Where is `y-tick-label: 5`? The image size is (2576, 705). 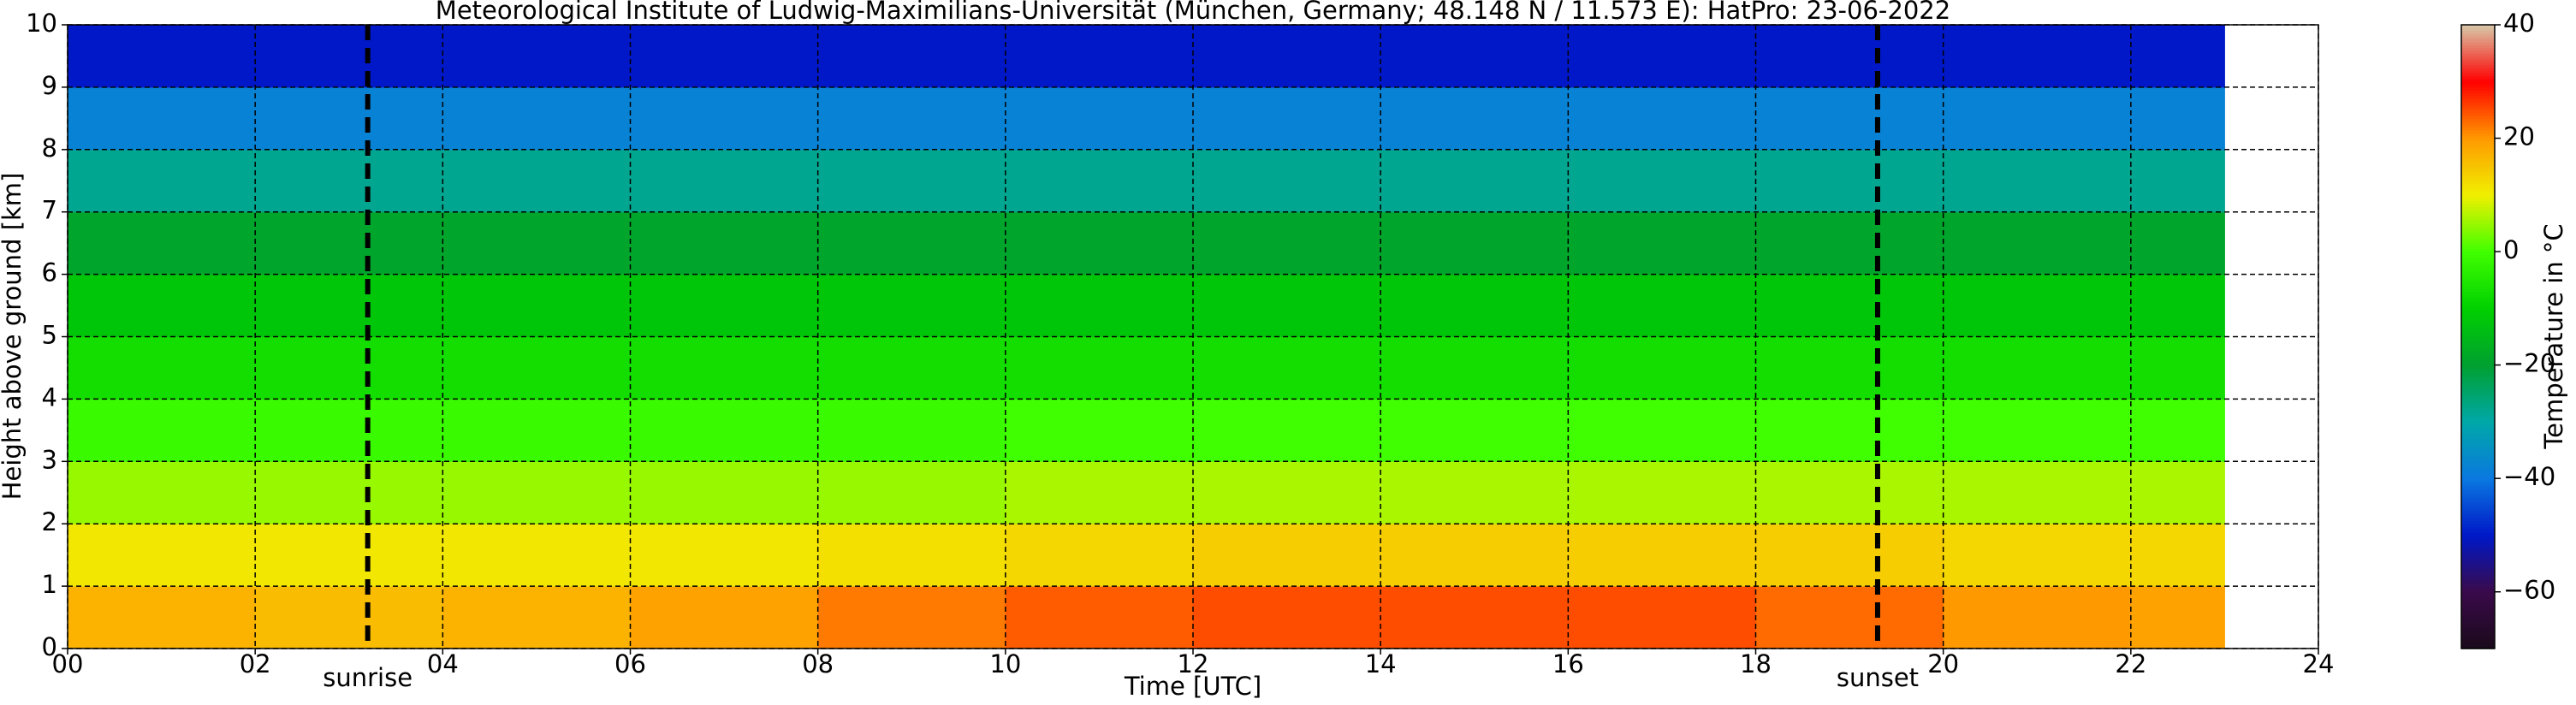 y-tick-label: 5 is located at coordinates (49, 335).